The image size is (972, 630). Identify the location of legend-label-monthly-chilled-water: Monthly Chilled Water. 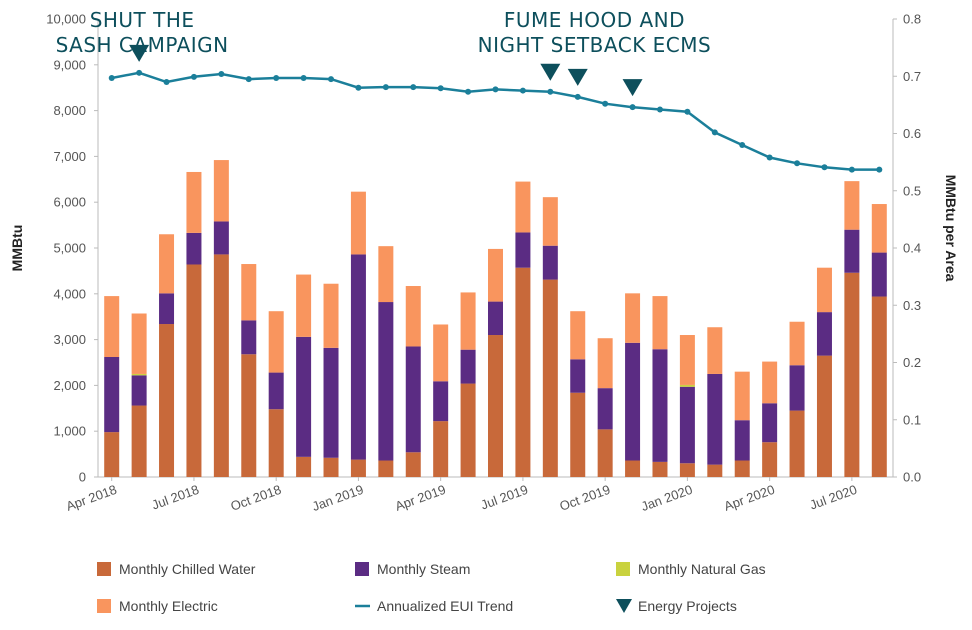
(187, 569).